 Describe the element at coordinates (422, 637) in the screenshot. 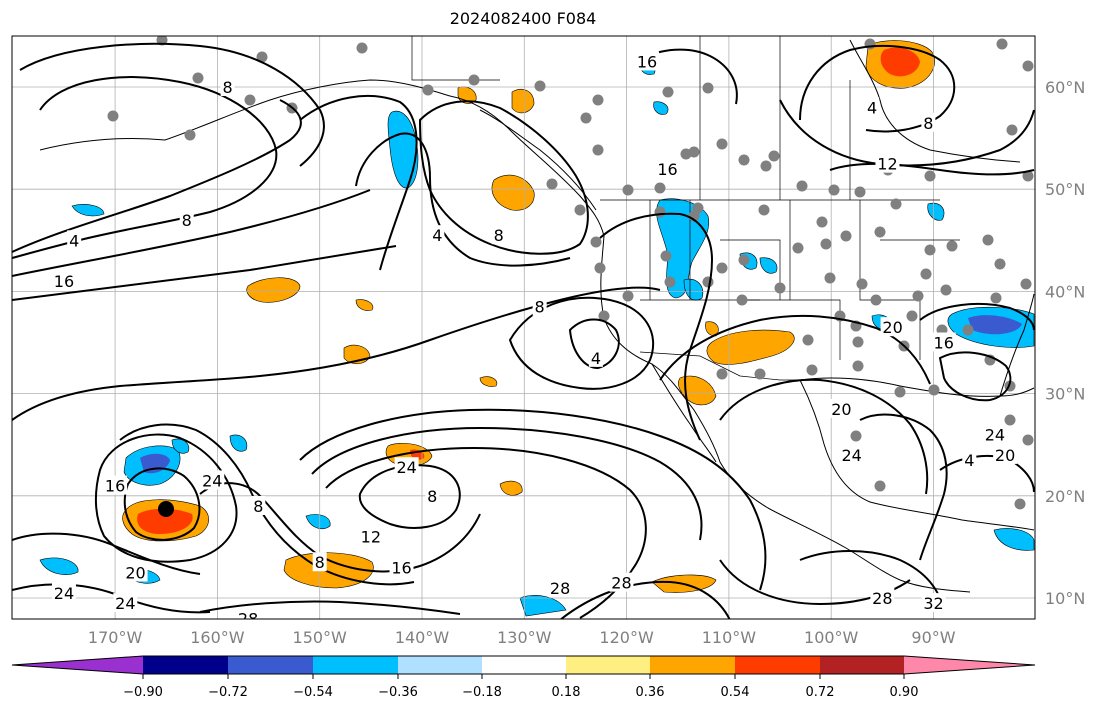

I see `longitude-tick-label: 140°W` at that location.